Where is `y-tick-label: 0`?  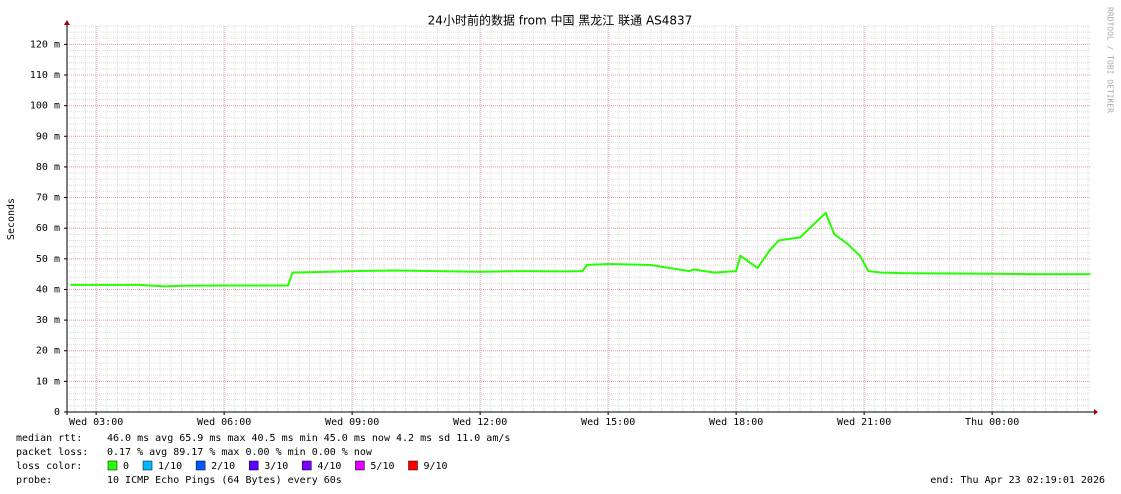
y-tick-label: 0 is located at coordinates (57, 412).